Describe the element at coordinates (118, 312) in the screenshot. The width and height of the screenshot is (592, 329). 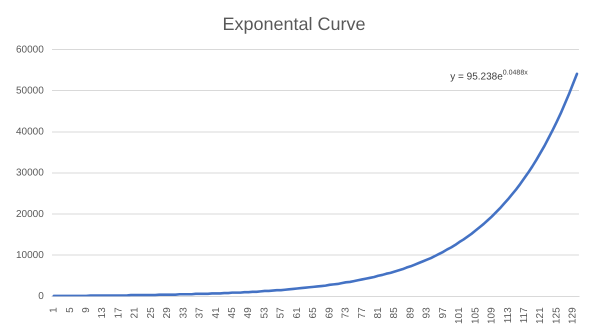
I see `x-tick-label: 17` at that location.